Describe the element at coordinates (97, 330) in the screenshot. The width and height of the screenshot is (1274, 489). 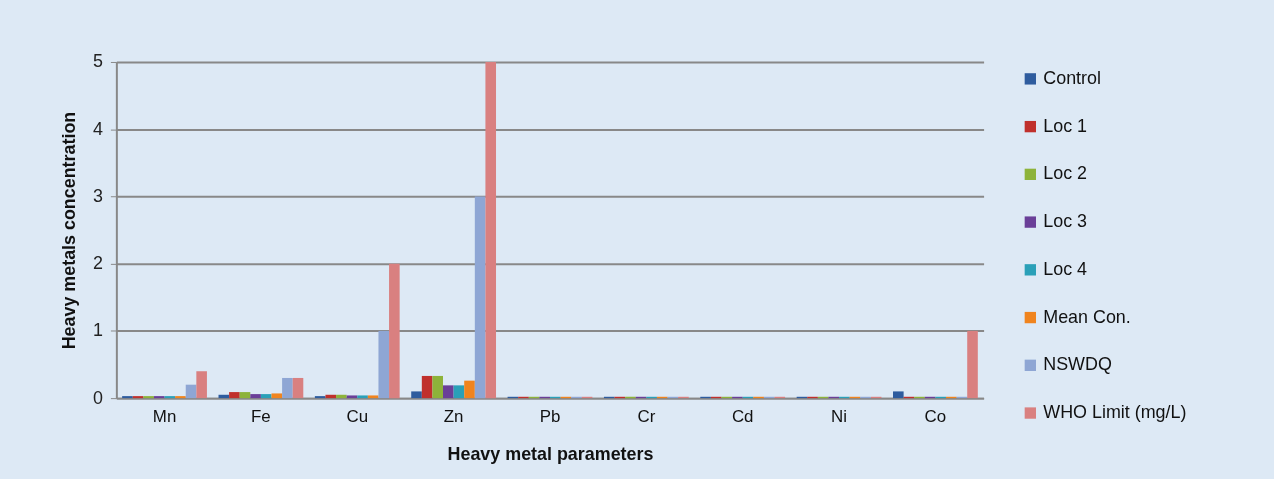
I see `y-tick-label: 1` at that location.